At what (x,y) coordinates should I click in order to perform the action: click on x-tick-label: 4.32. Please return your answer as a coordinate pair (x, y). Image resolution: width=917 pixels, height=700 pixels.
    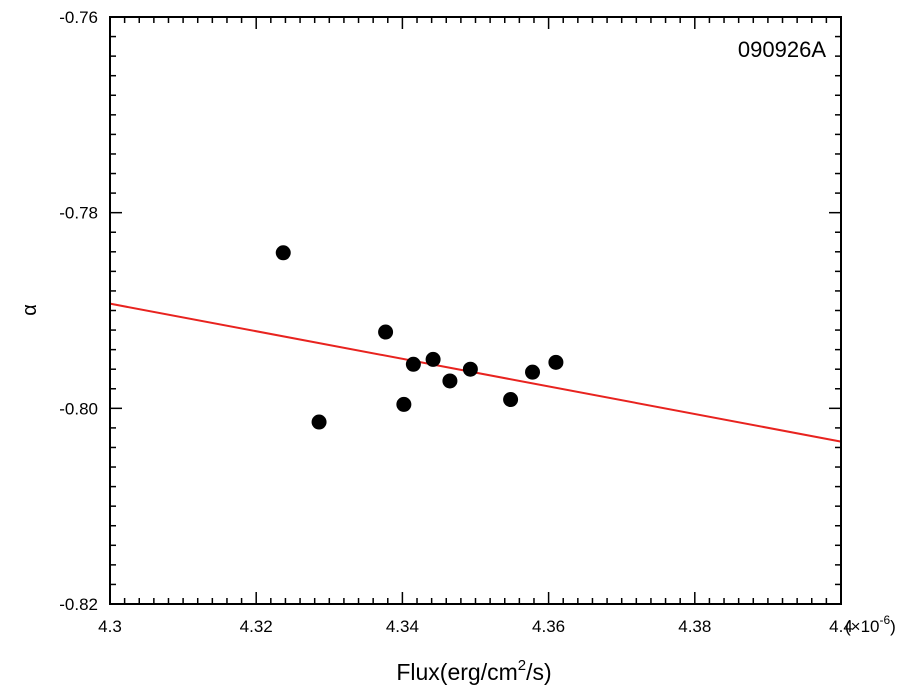
    Looking at the image, I should click on (256, 626).